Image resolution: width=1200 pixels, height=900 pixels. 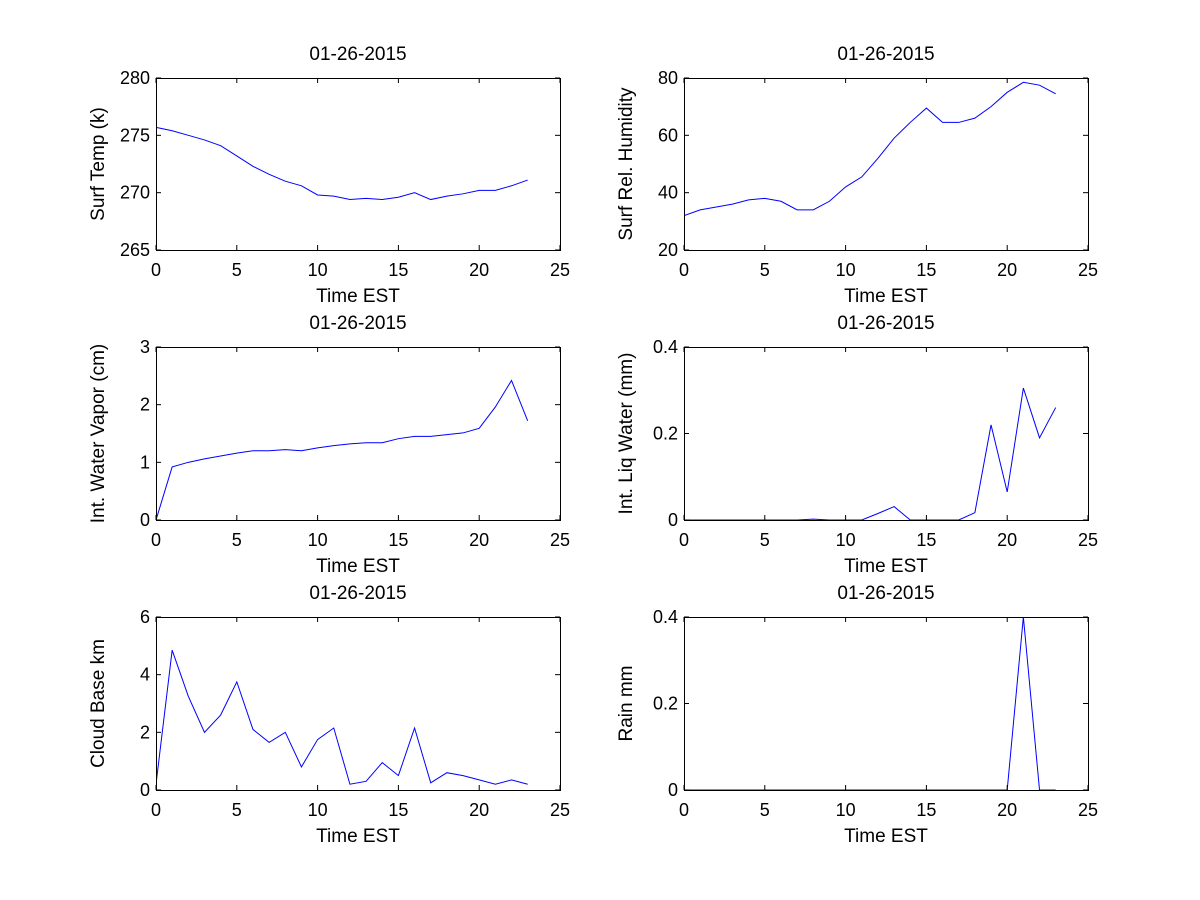 I want to click on y-tick-label: 3, so click(x=145, y=347).